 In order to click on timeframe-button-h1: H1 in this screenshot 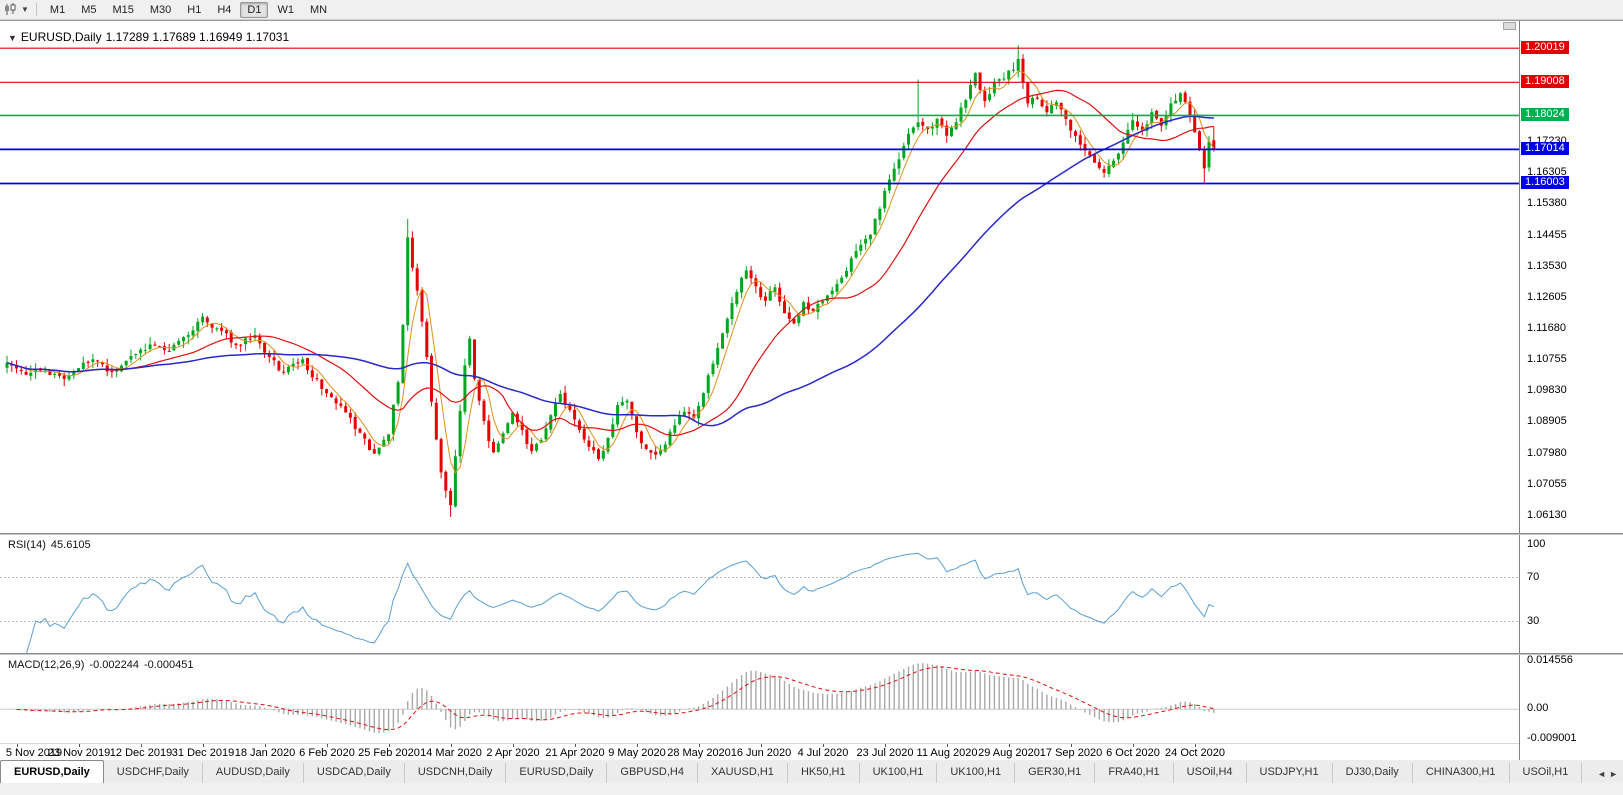, I will do `click(194, 9)`.